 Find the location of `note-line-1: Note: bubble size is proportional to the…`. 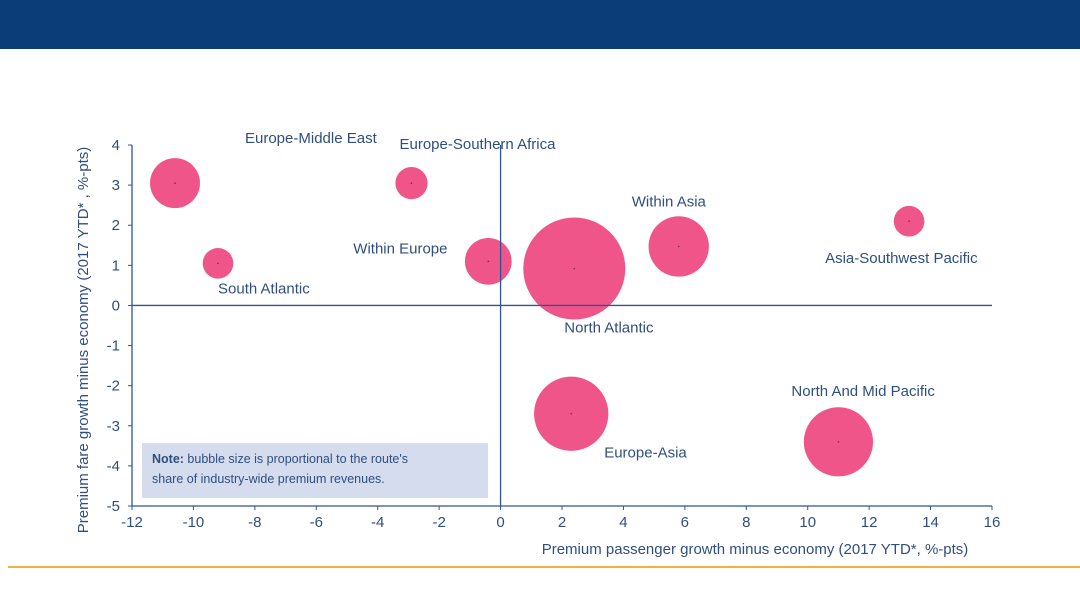

note-line-1: Note: bubble size is proportional to the… is located at coordinates (280, 459).